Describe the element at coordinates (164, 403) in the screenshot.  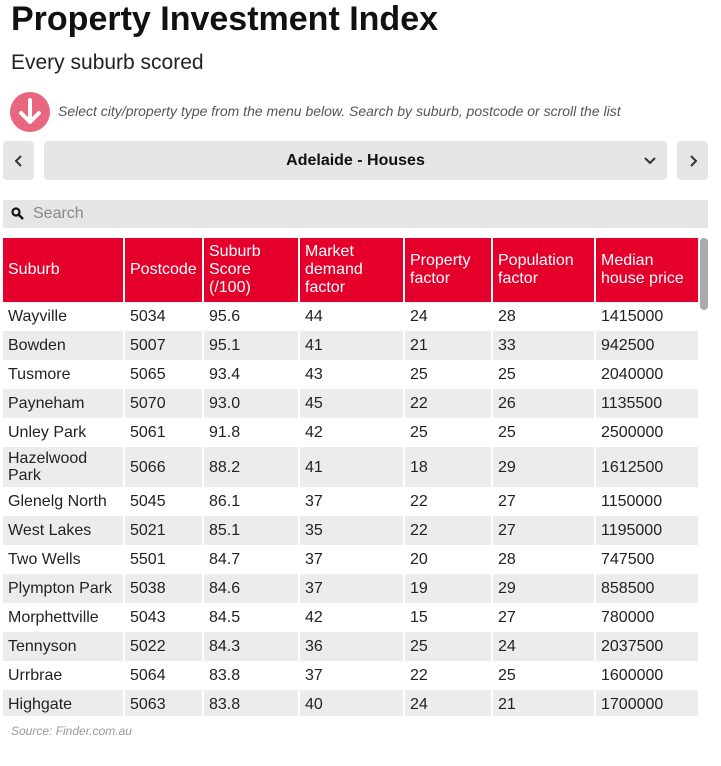
I see `table-cell: 5070` at that location.